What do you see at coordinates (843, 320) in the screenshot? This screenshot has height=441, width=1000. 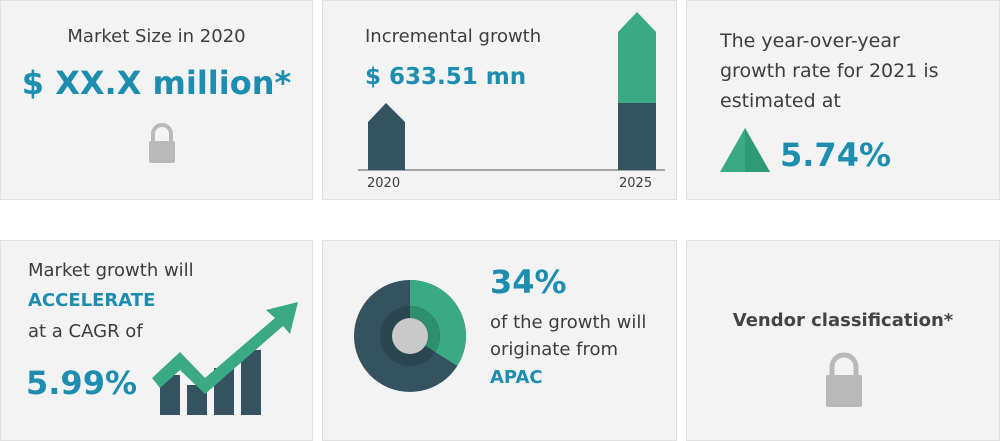 I see `card-title: Vendor classification*` at bounding box center [843, 320].